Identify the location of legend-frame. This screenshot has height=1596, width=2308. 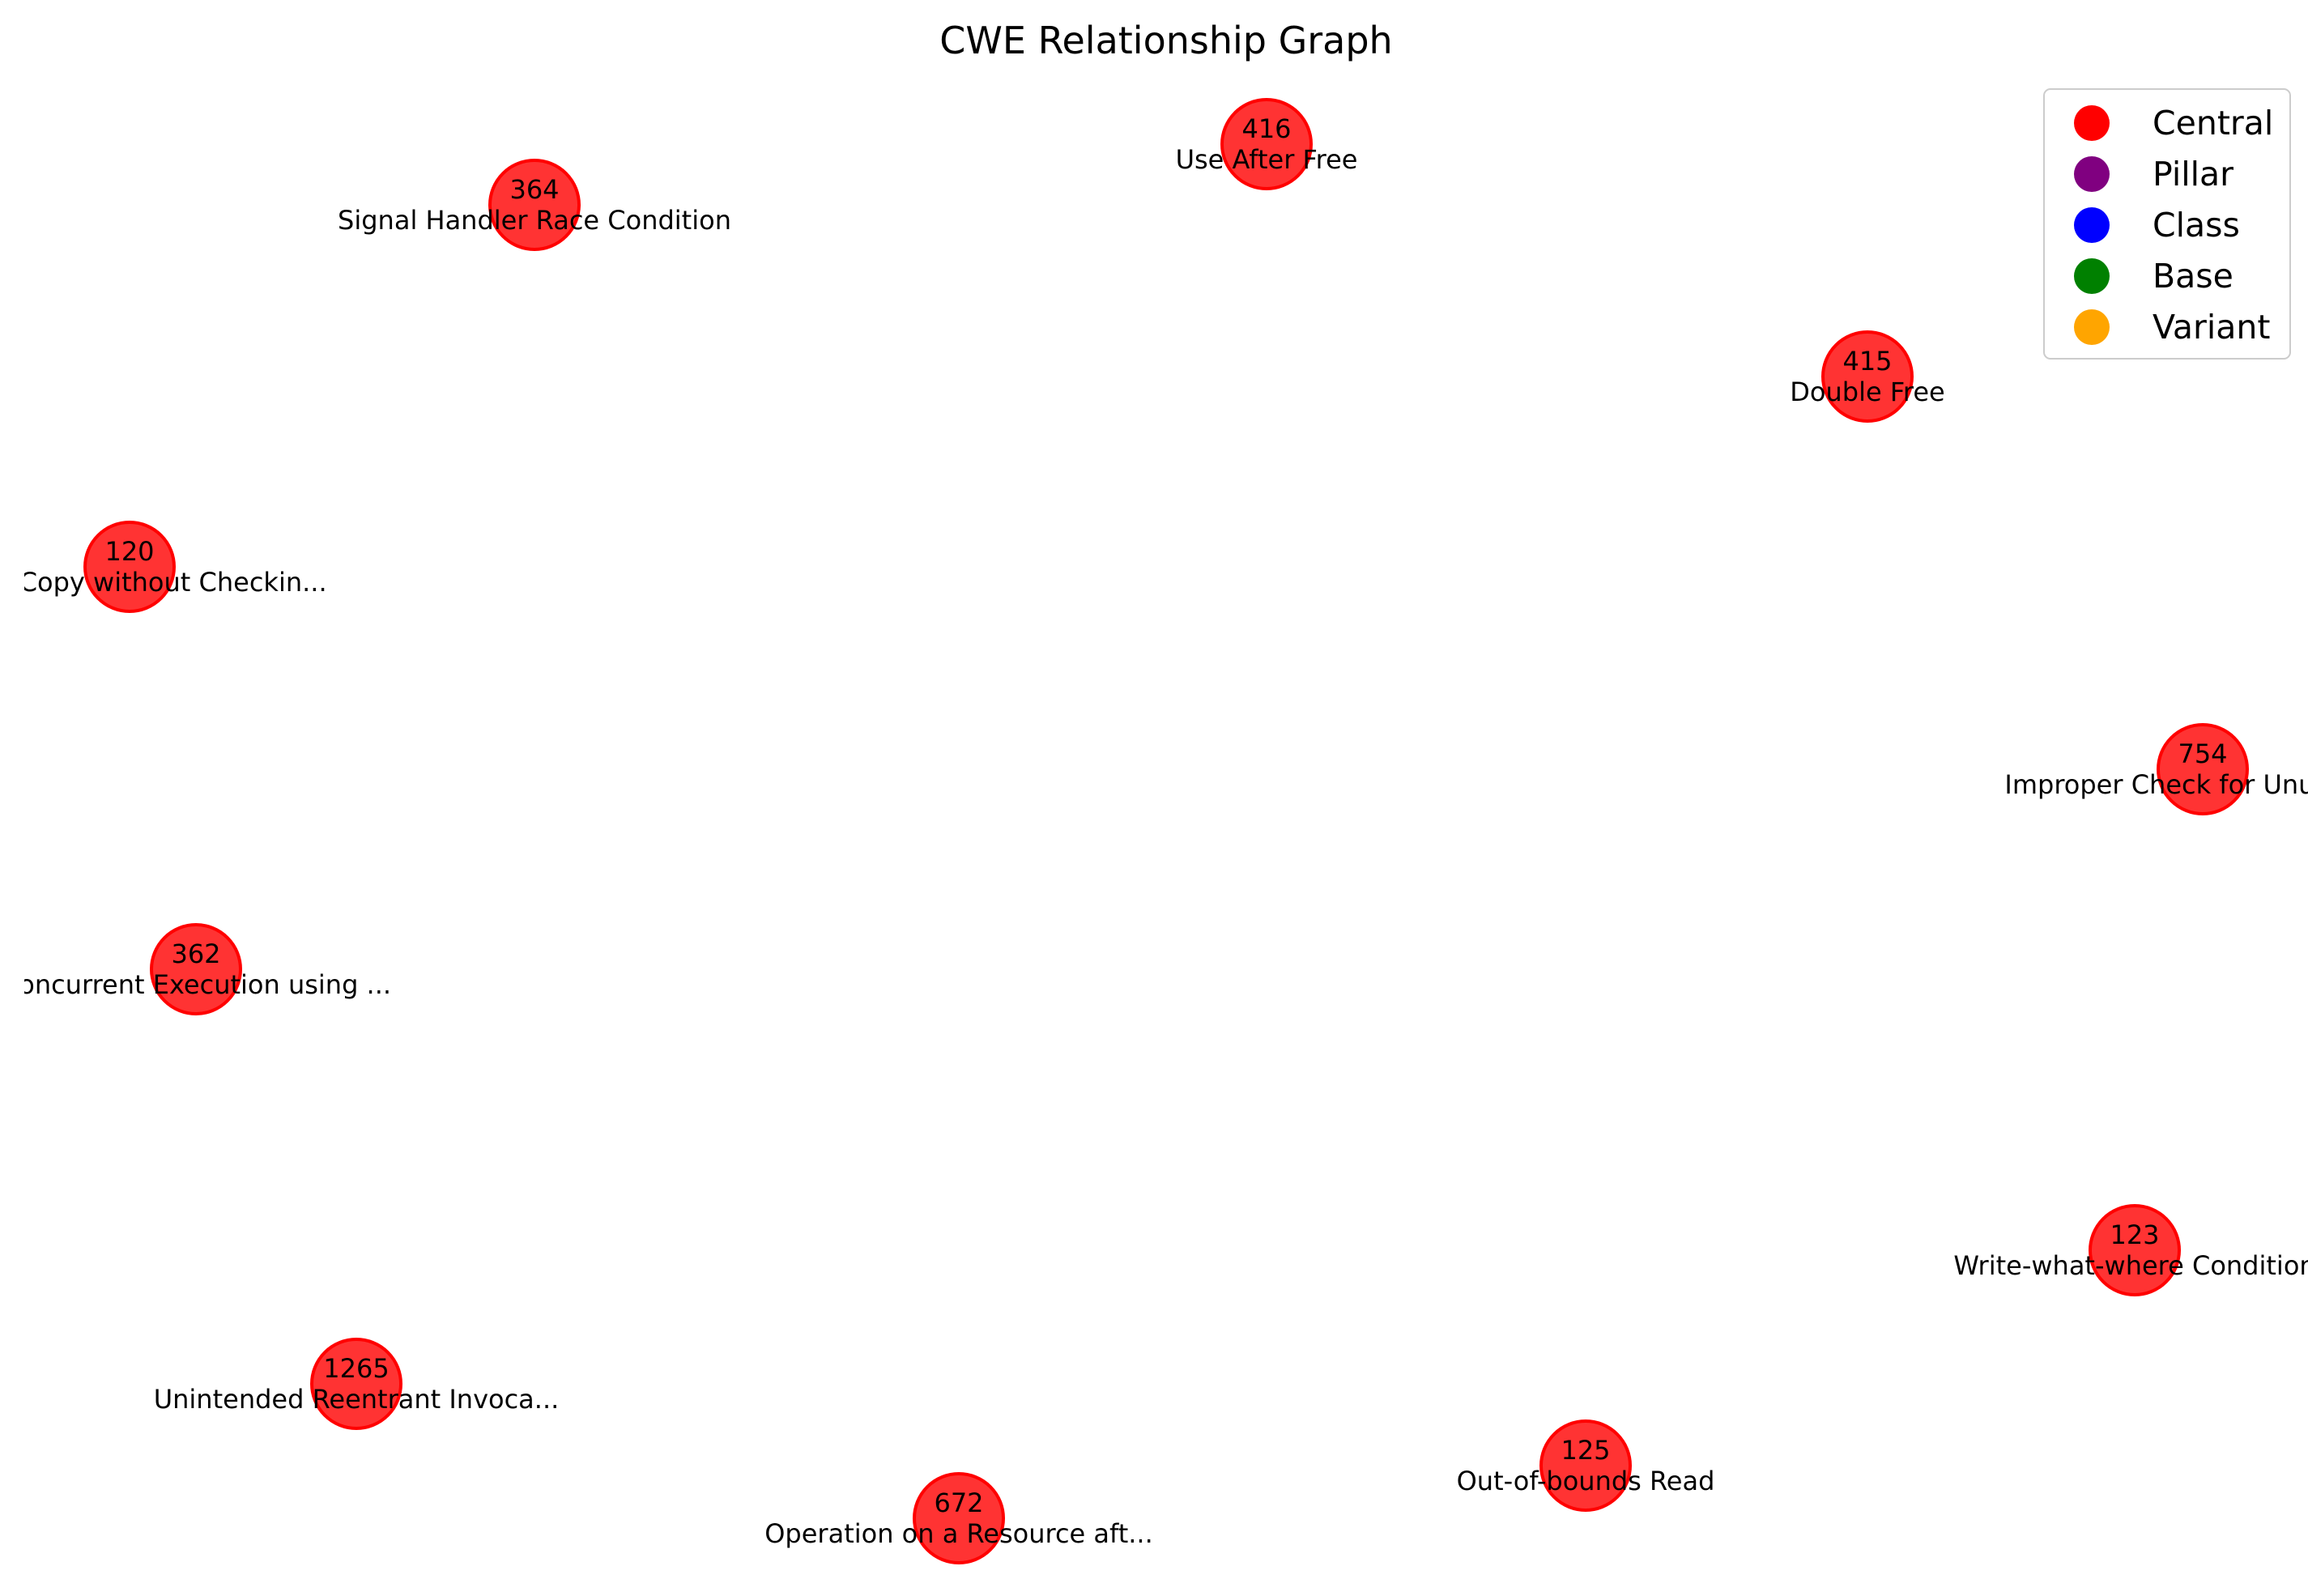
(2167, 224).